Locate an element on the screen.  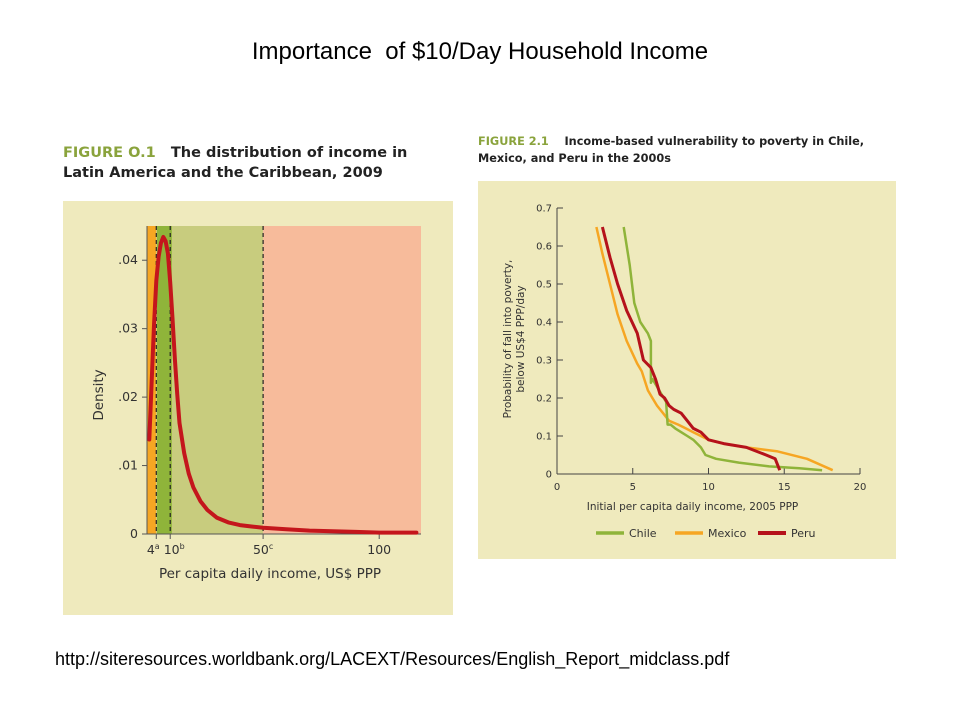
y-tick-label: 0.4 is located at coordinates (544, 323).